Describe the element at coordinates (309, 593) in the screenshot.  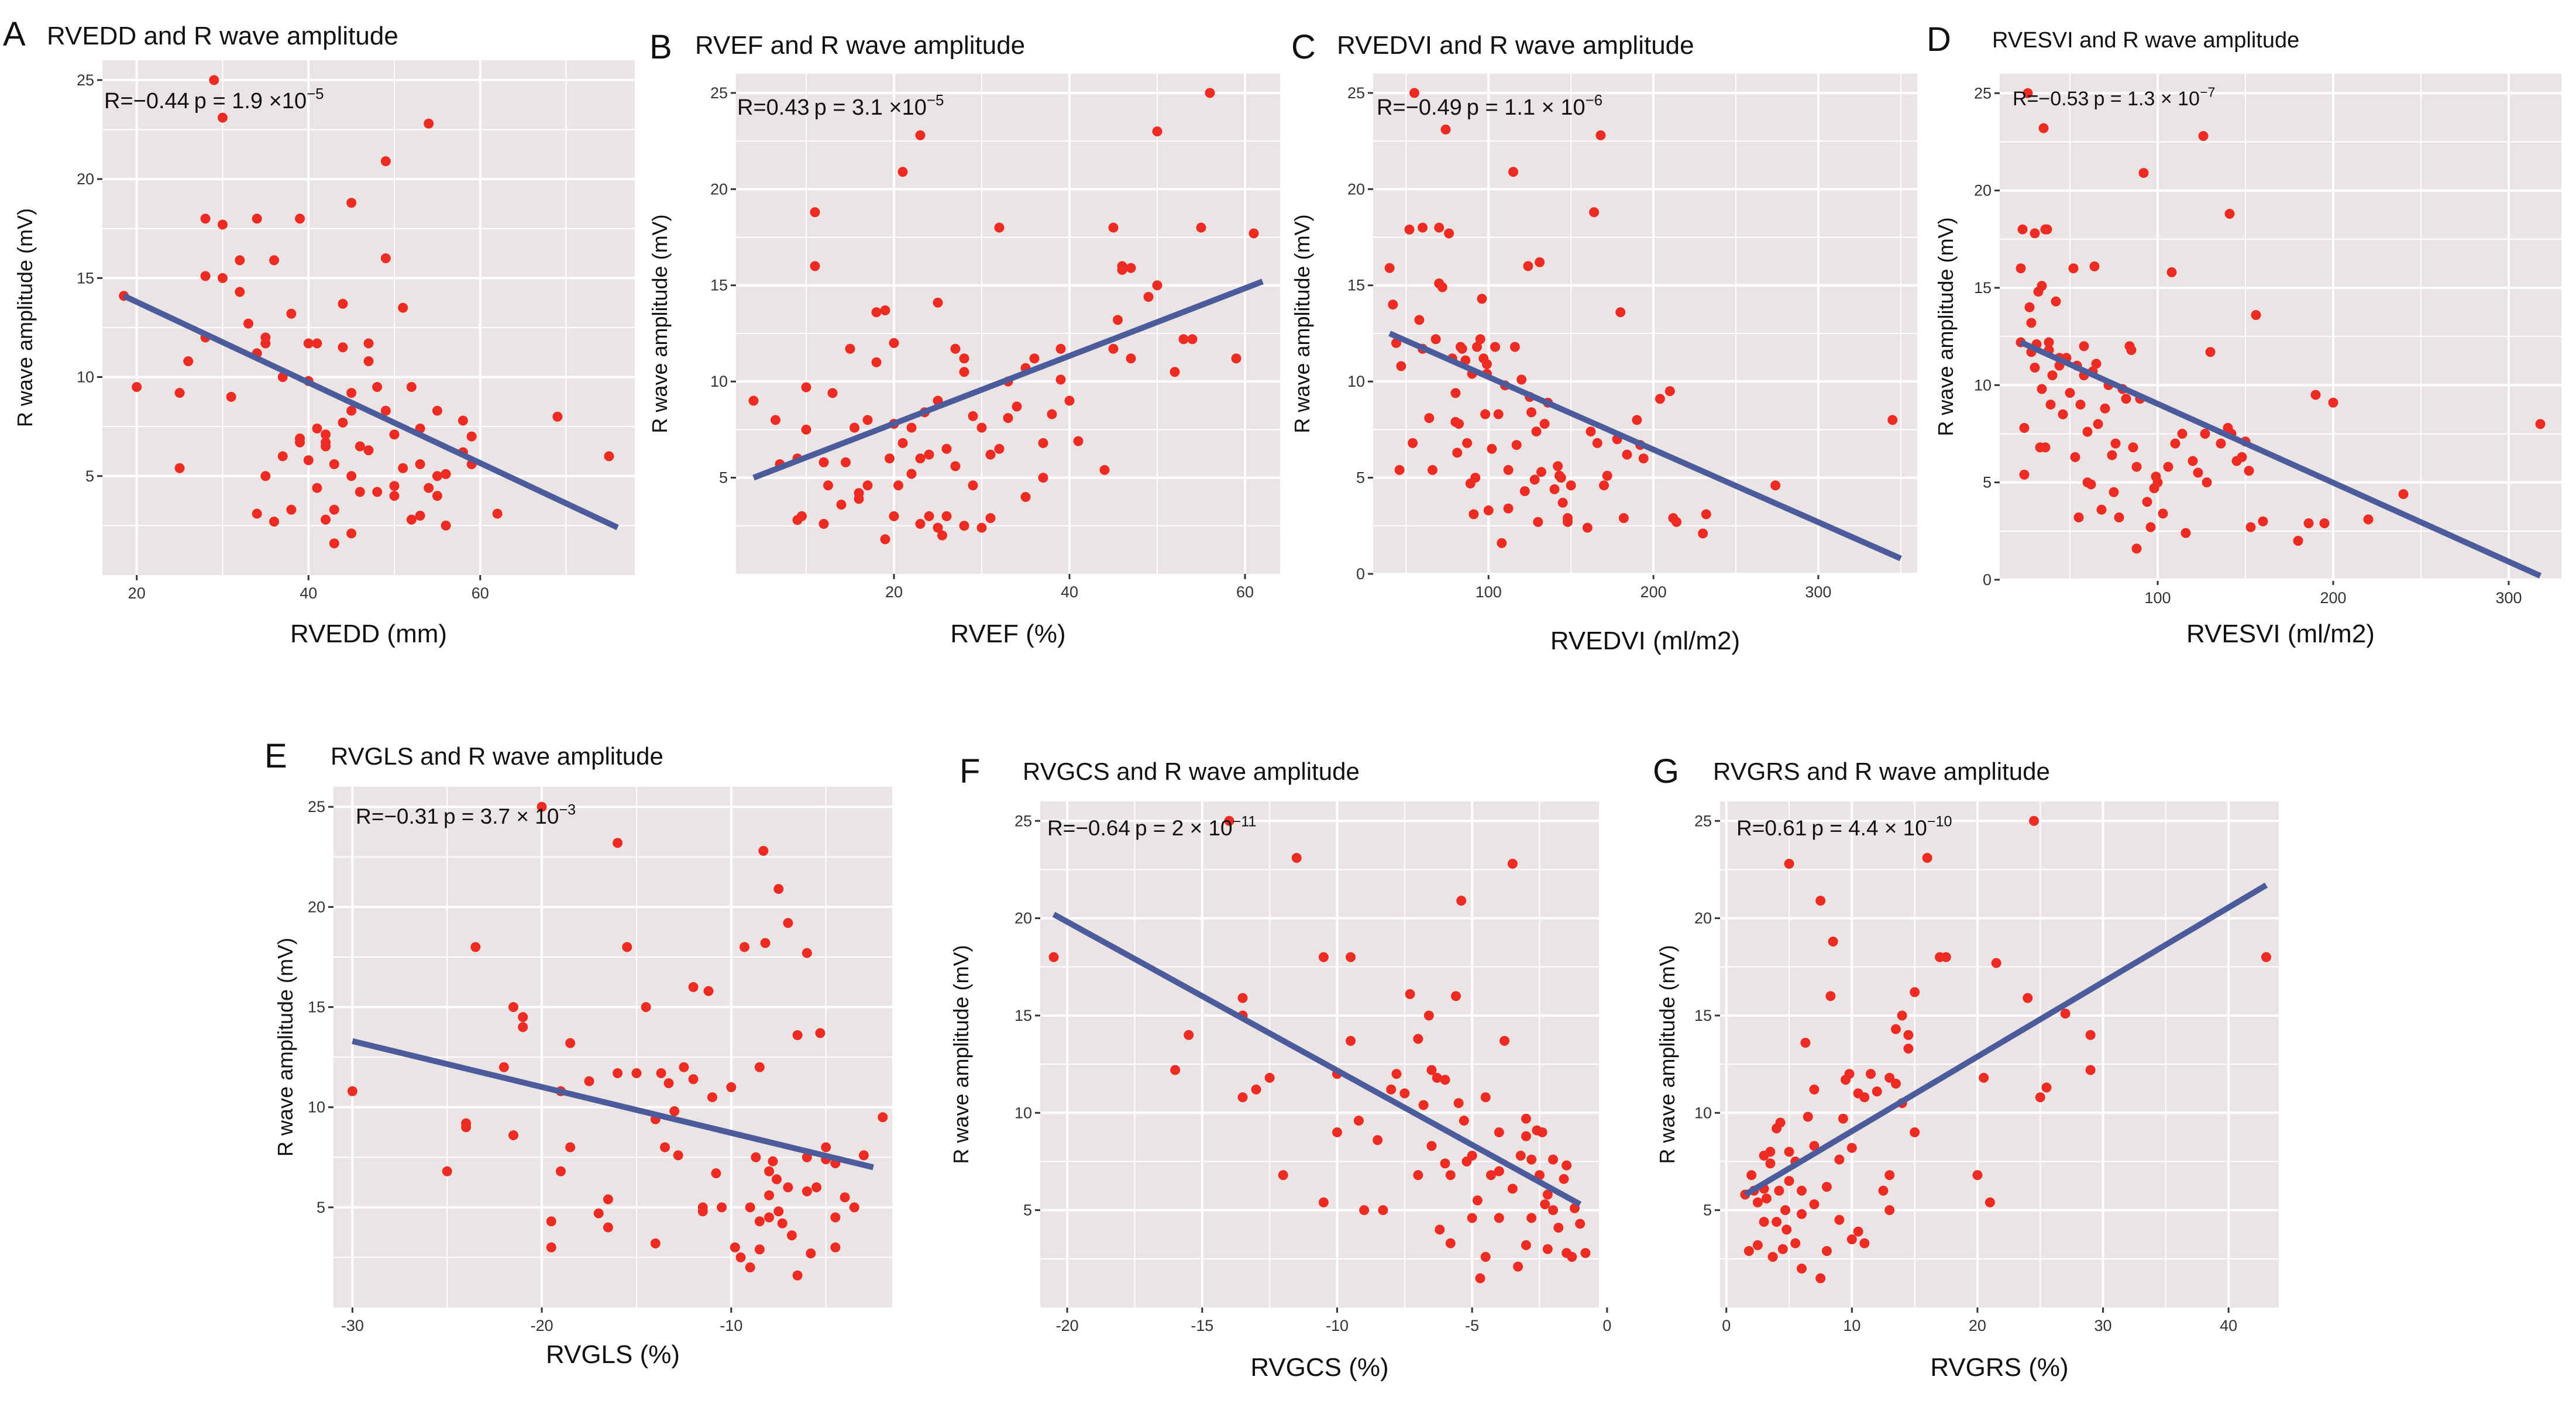
I see `x-tick-label: 40` at that location.